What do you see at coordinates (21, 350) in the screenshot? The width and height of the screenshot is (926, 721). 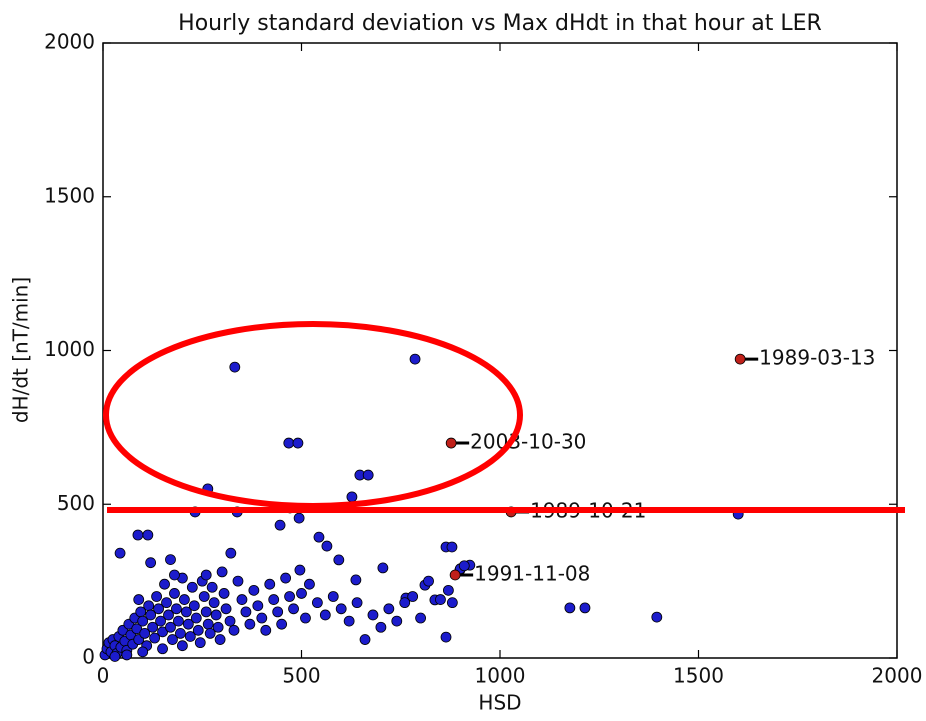 I see `y-axis-label: dH/dt [nT/min]` at bounding box center [21, 350].